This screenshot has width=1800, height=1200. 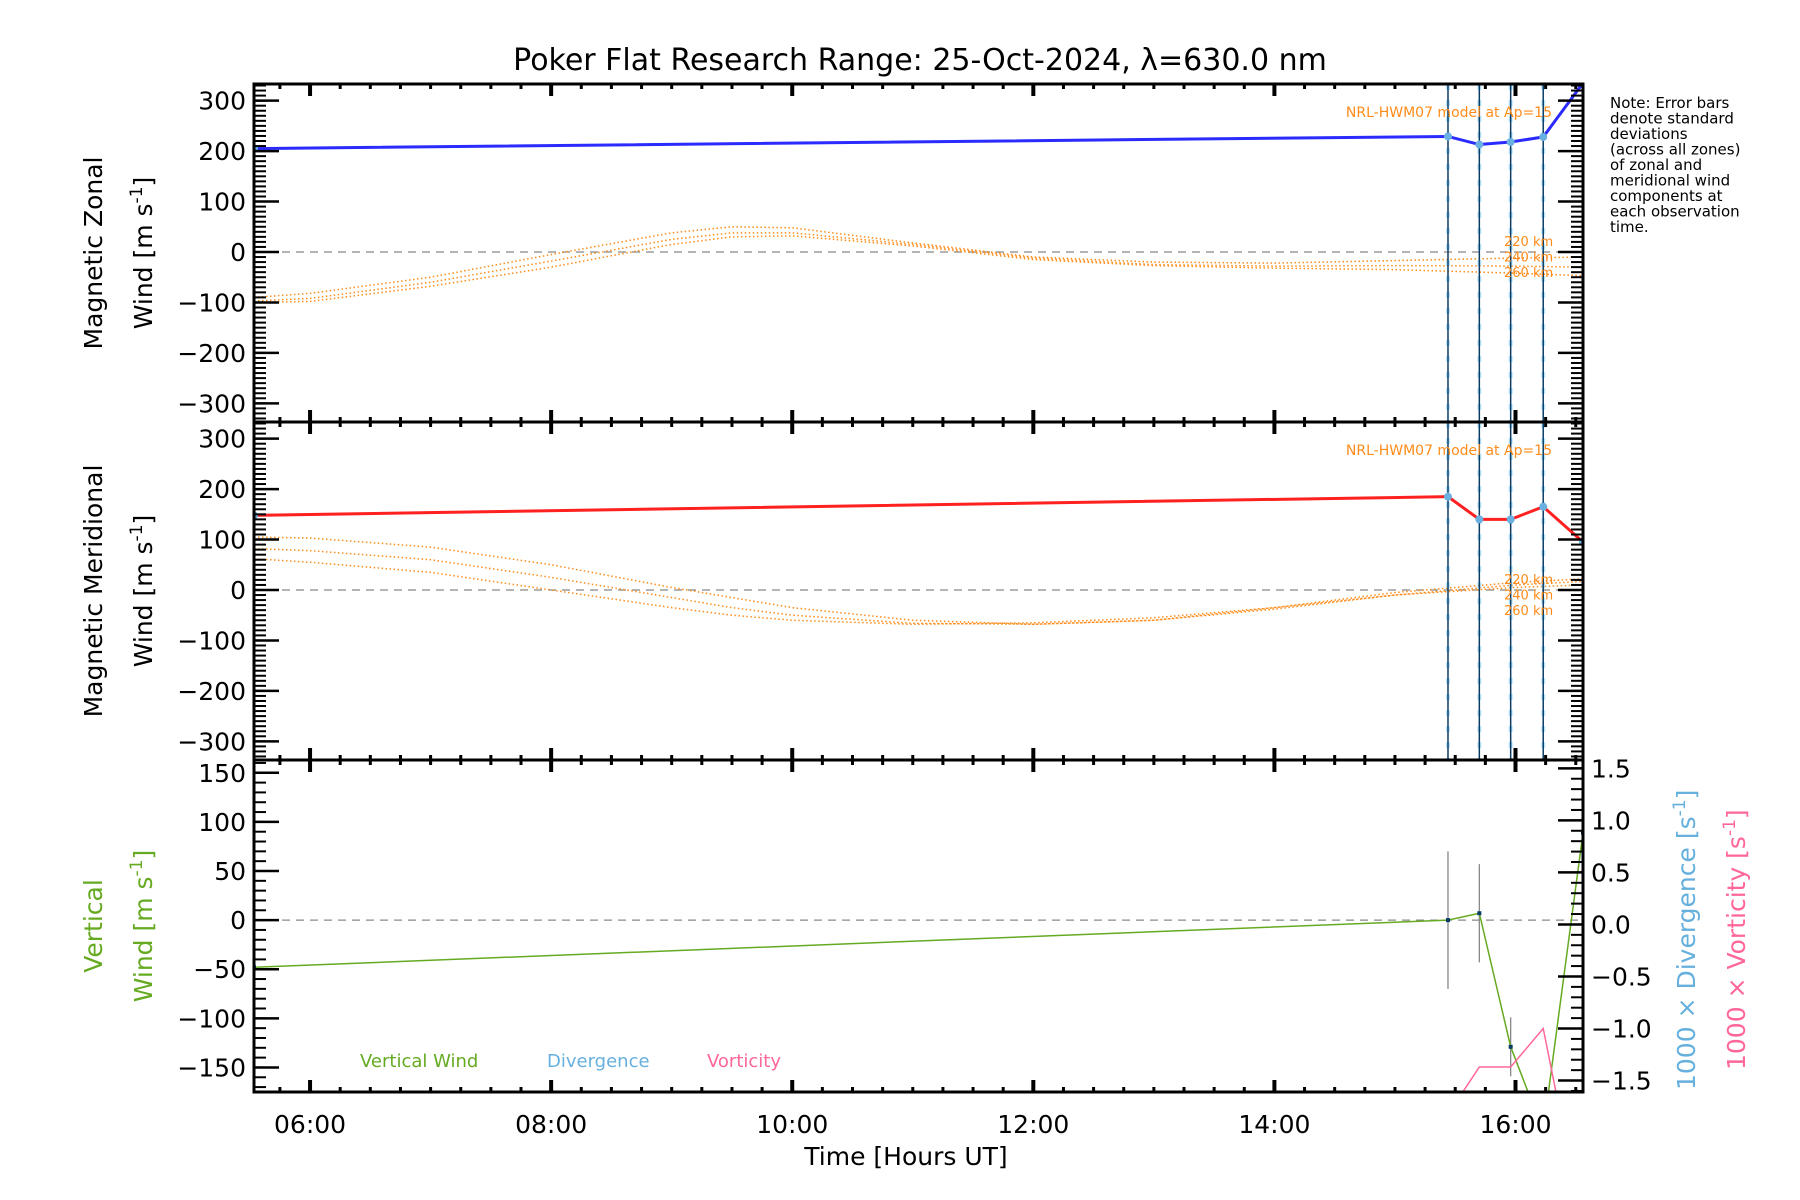 I want to click on x-tick-label: 12:00, so click(x=1033, y=1124).